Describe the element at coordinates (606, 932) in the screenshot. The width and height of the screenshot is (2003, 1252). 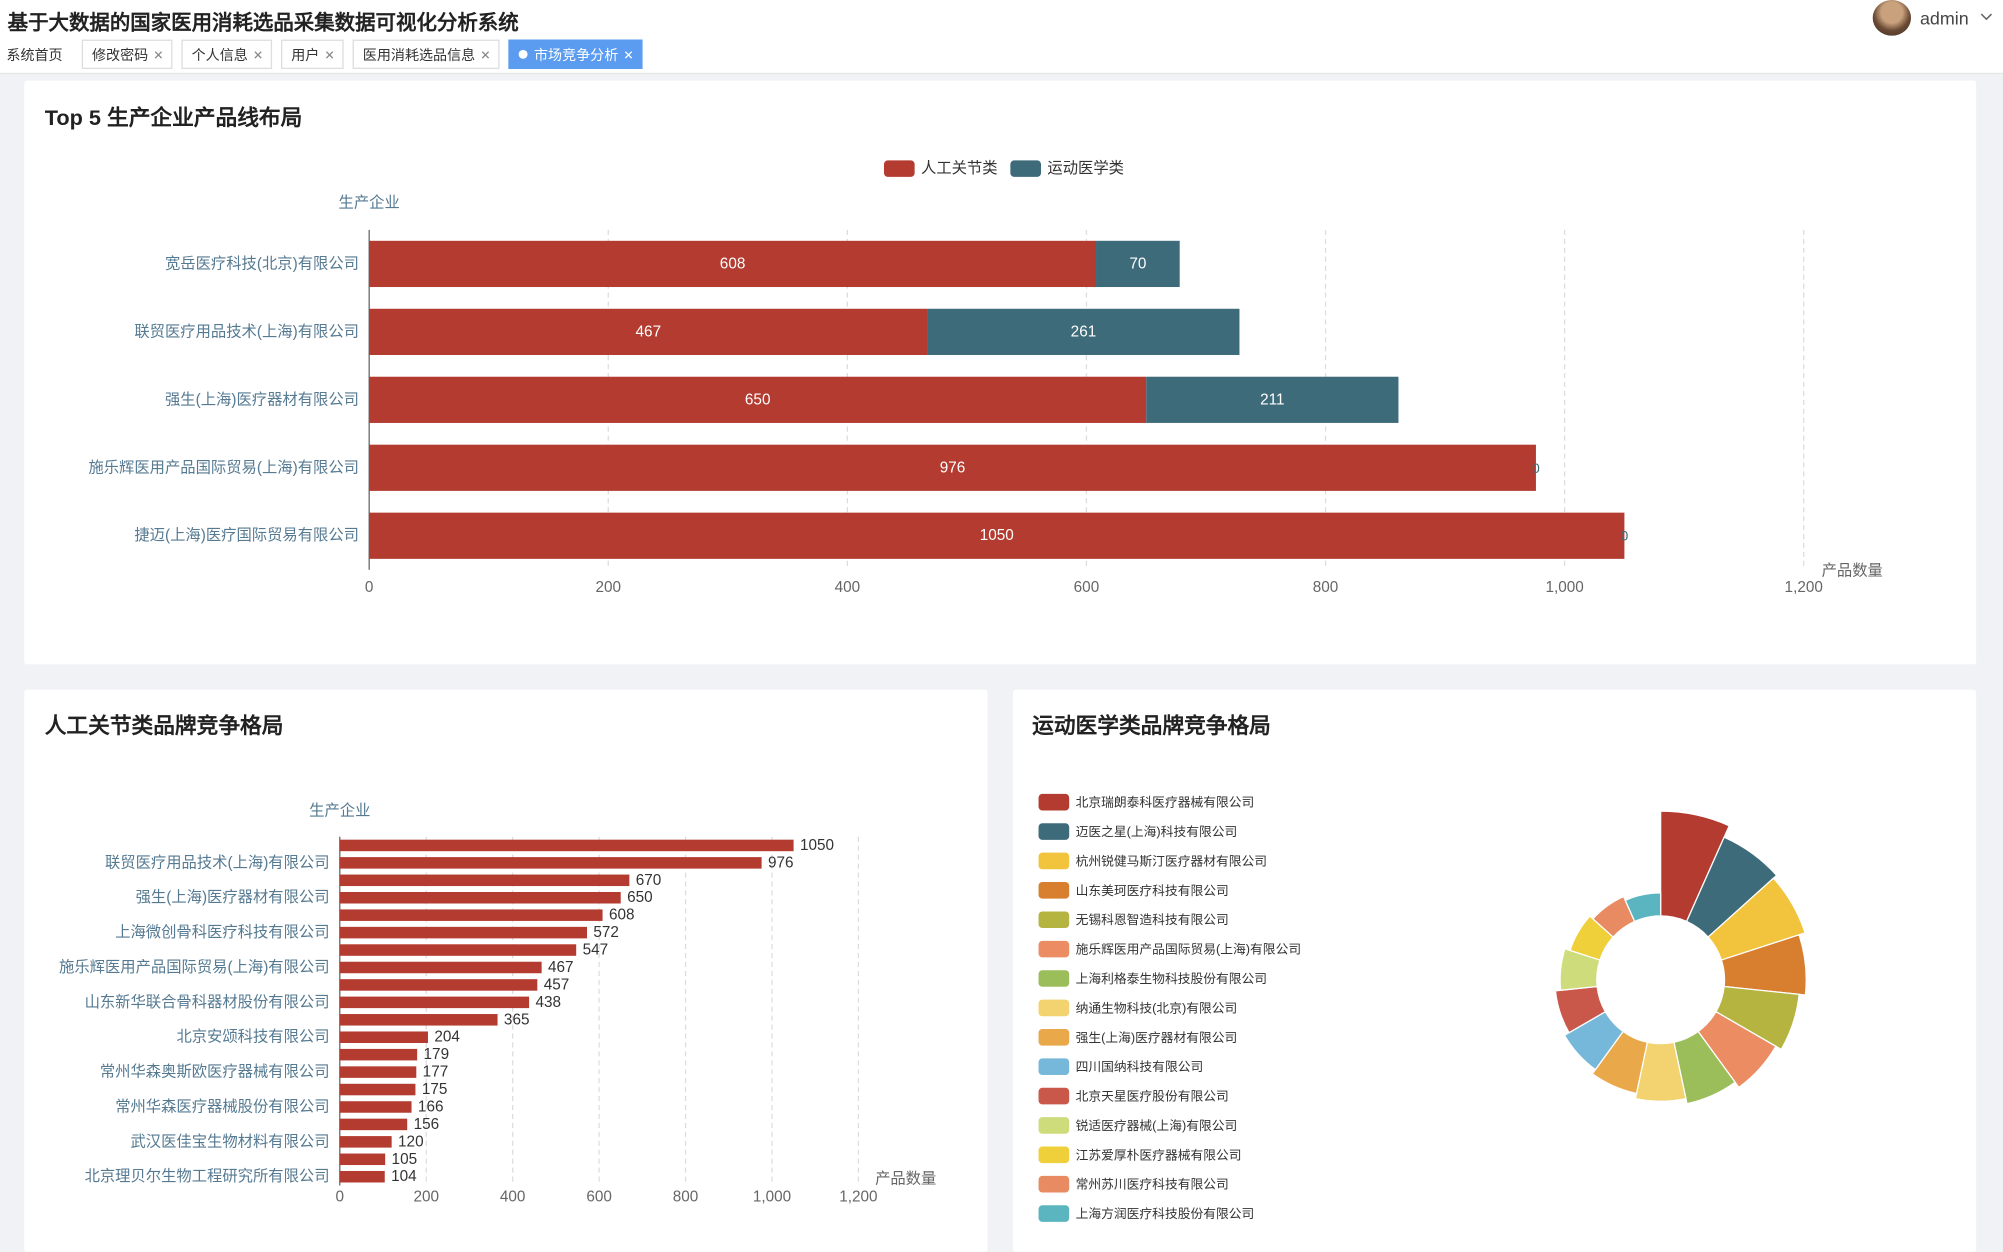
I see `value-label: 572` at that location.